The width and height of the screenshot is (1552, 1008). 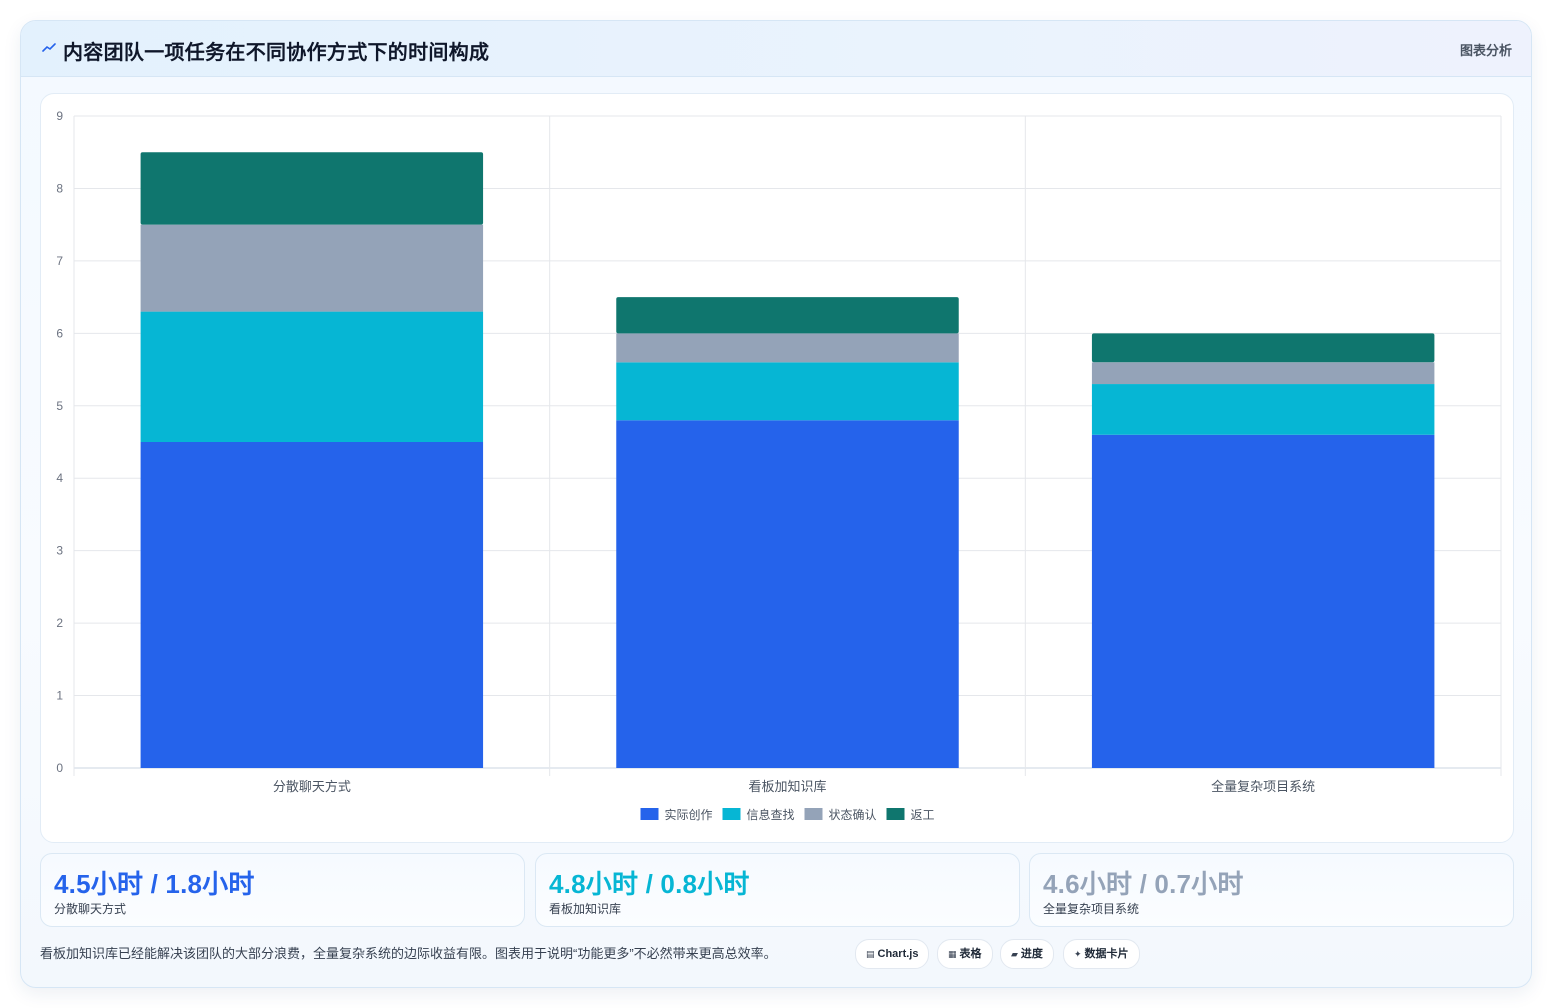 I want to click on legend-label: 实际创作, so click(x=689, y=814).